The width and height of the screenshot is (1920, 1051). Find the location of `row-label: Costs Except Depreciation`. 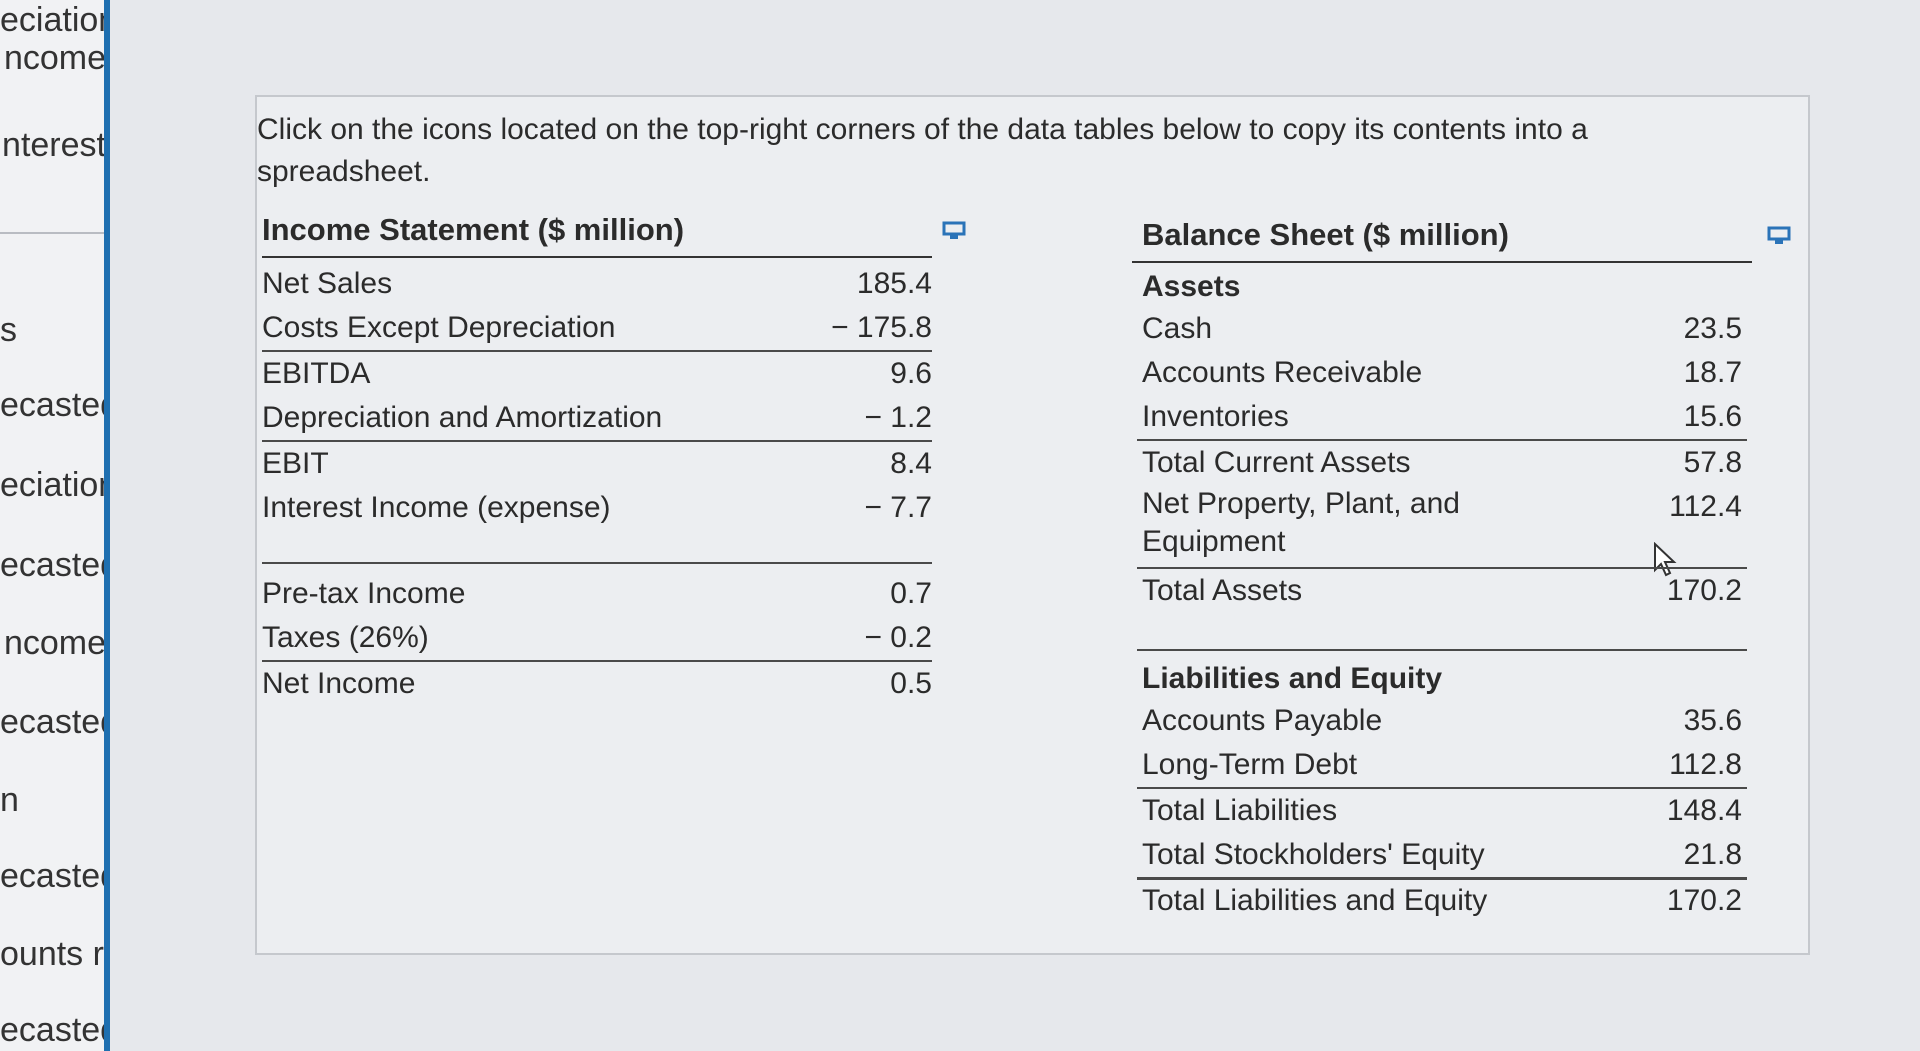

row-label: Costs Except Depreciation is located at coordinates (439, 327).